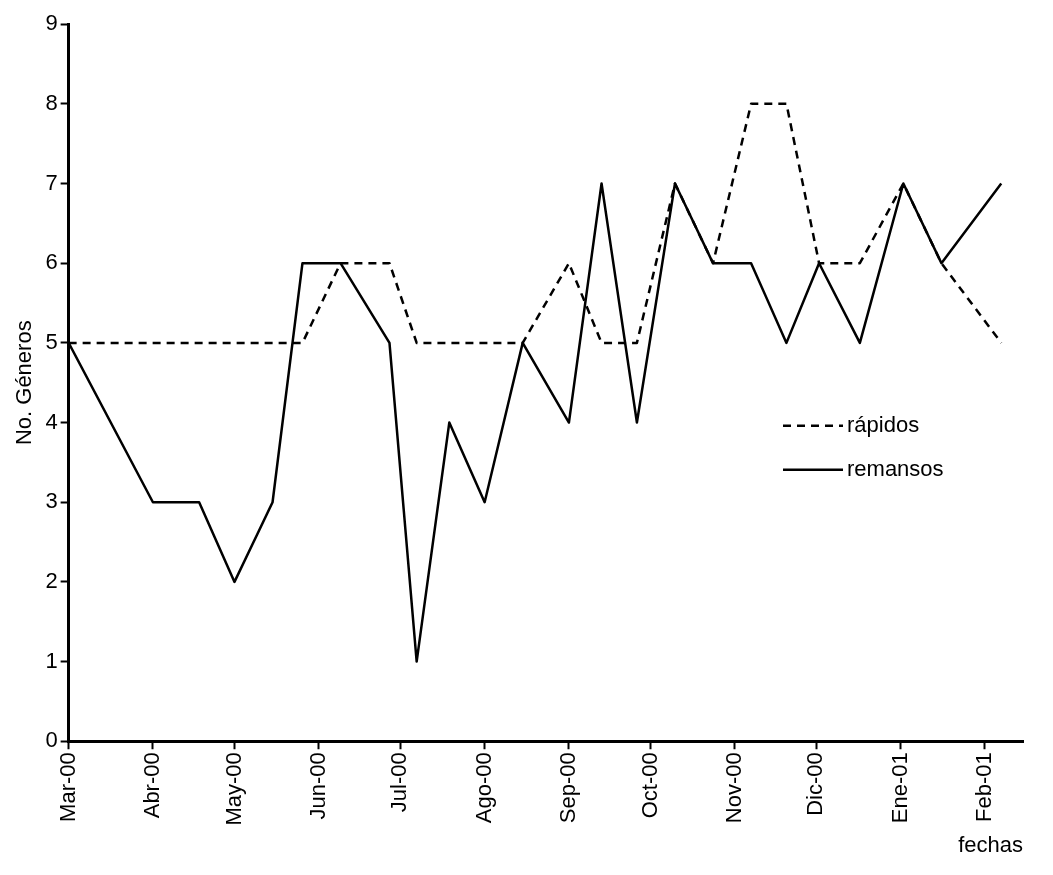 Image resolution: width=1053 pixels, height=875 pixels. I want to click on x-tick-label: Jul-00, so click(399, 782).